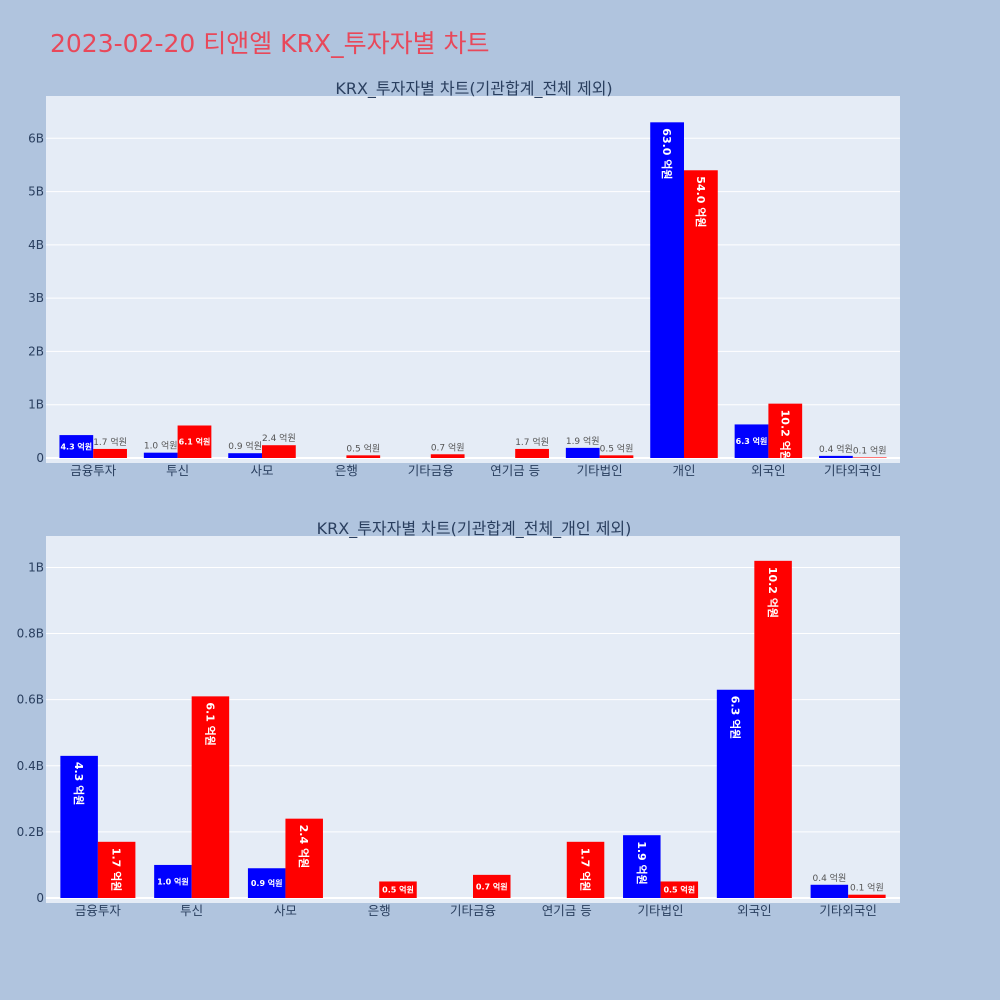  I want to click on y-tick-label: 4B, so click(36, 245).